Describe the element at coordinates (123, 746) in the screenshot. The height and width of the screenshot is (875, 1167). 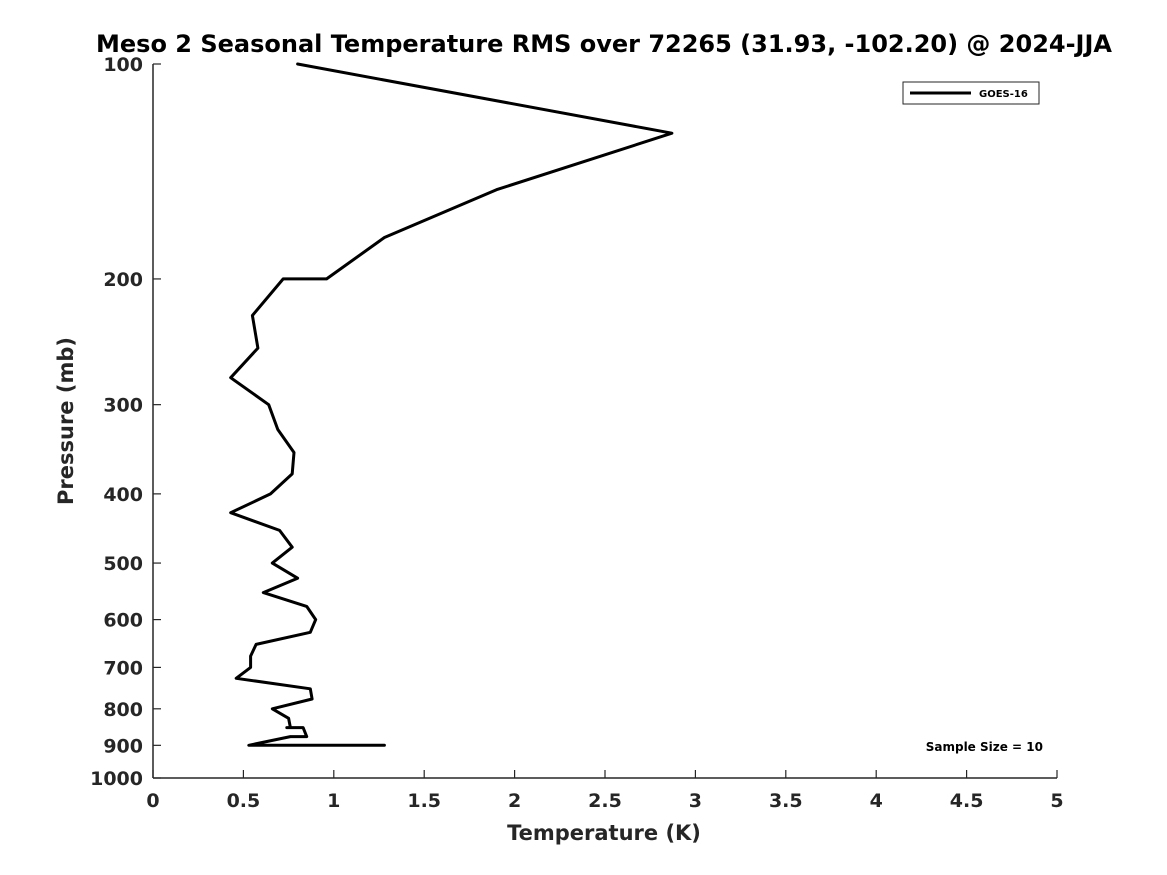
I see `y-tick-label: 900` at that location.